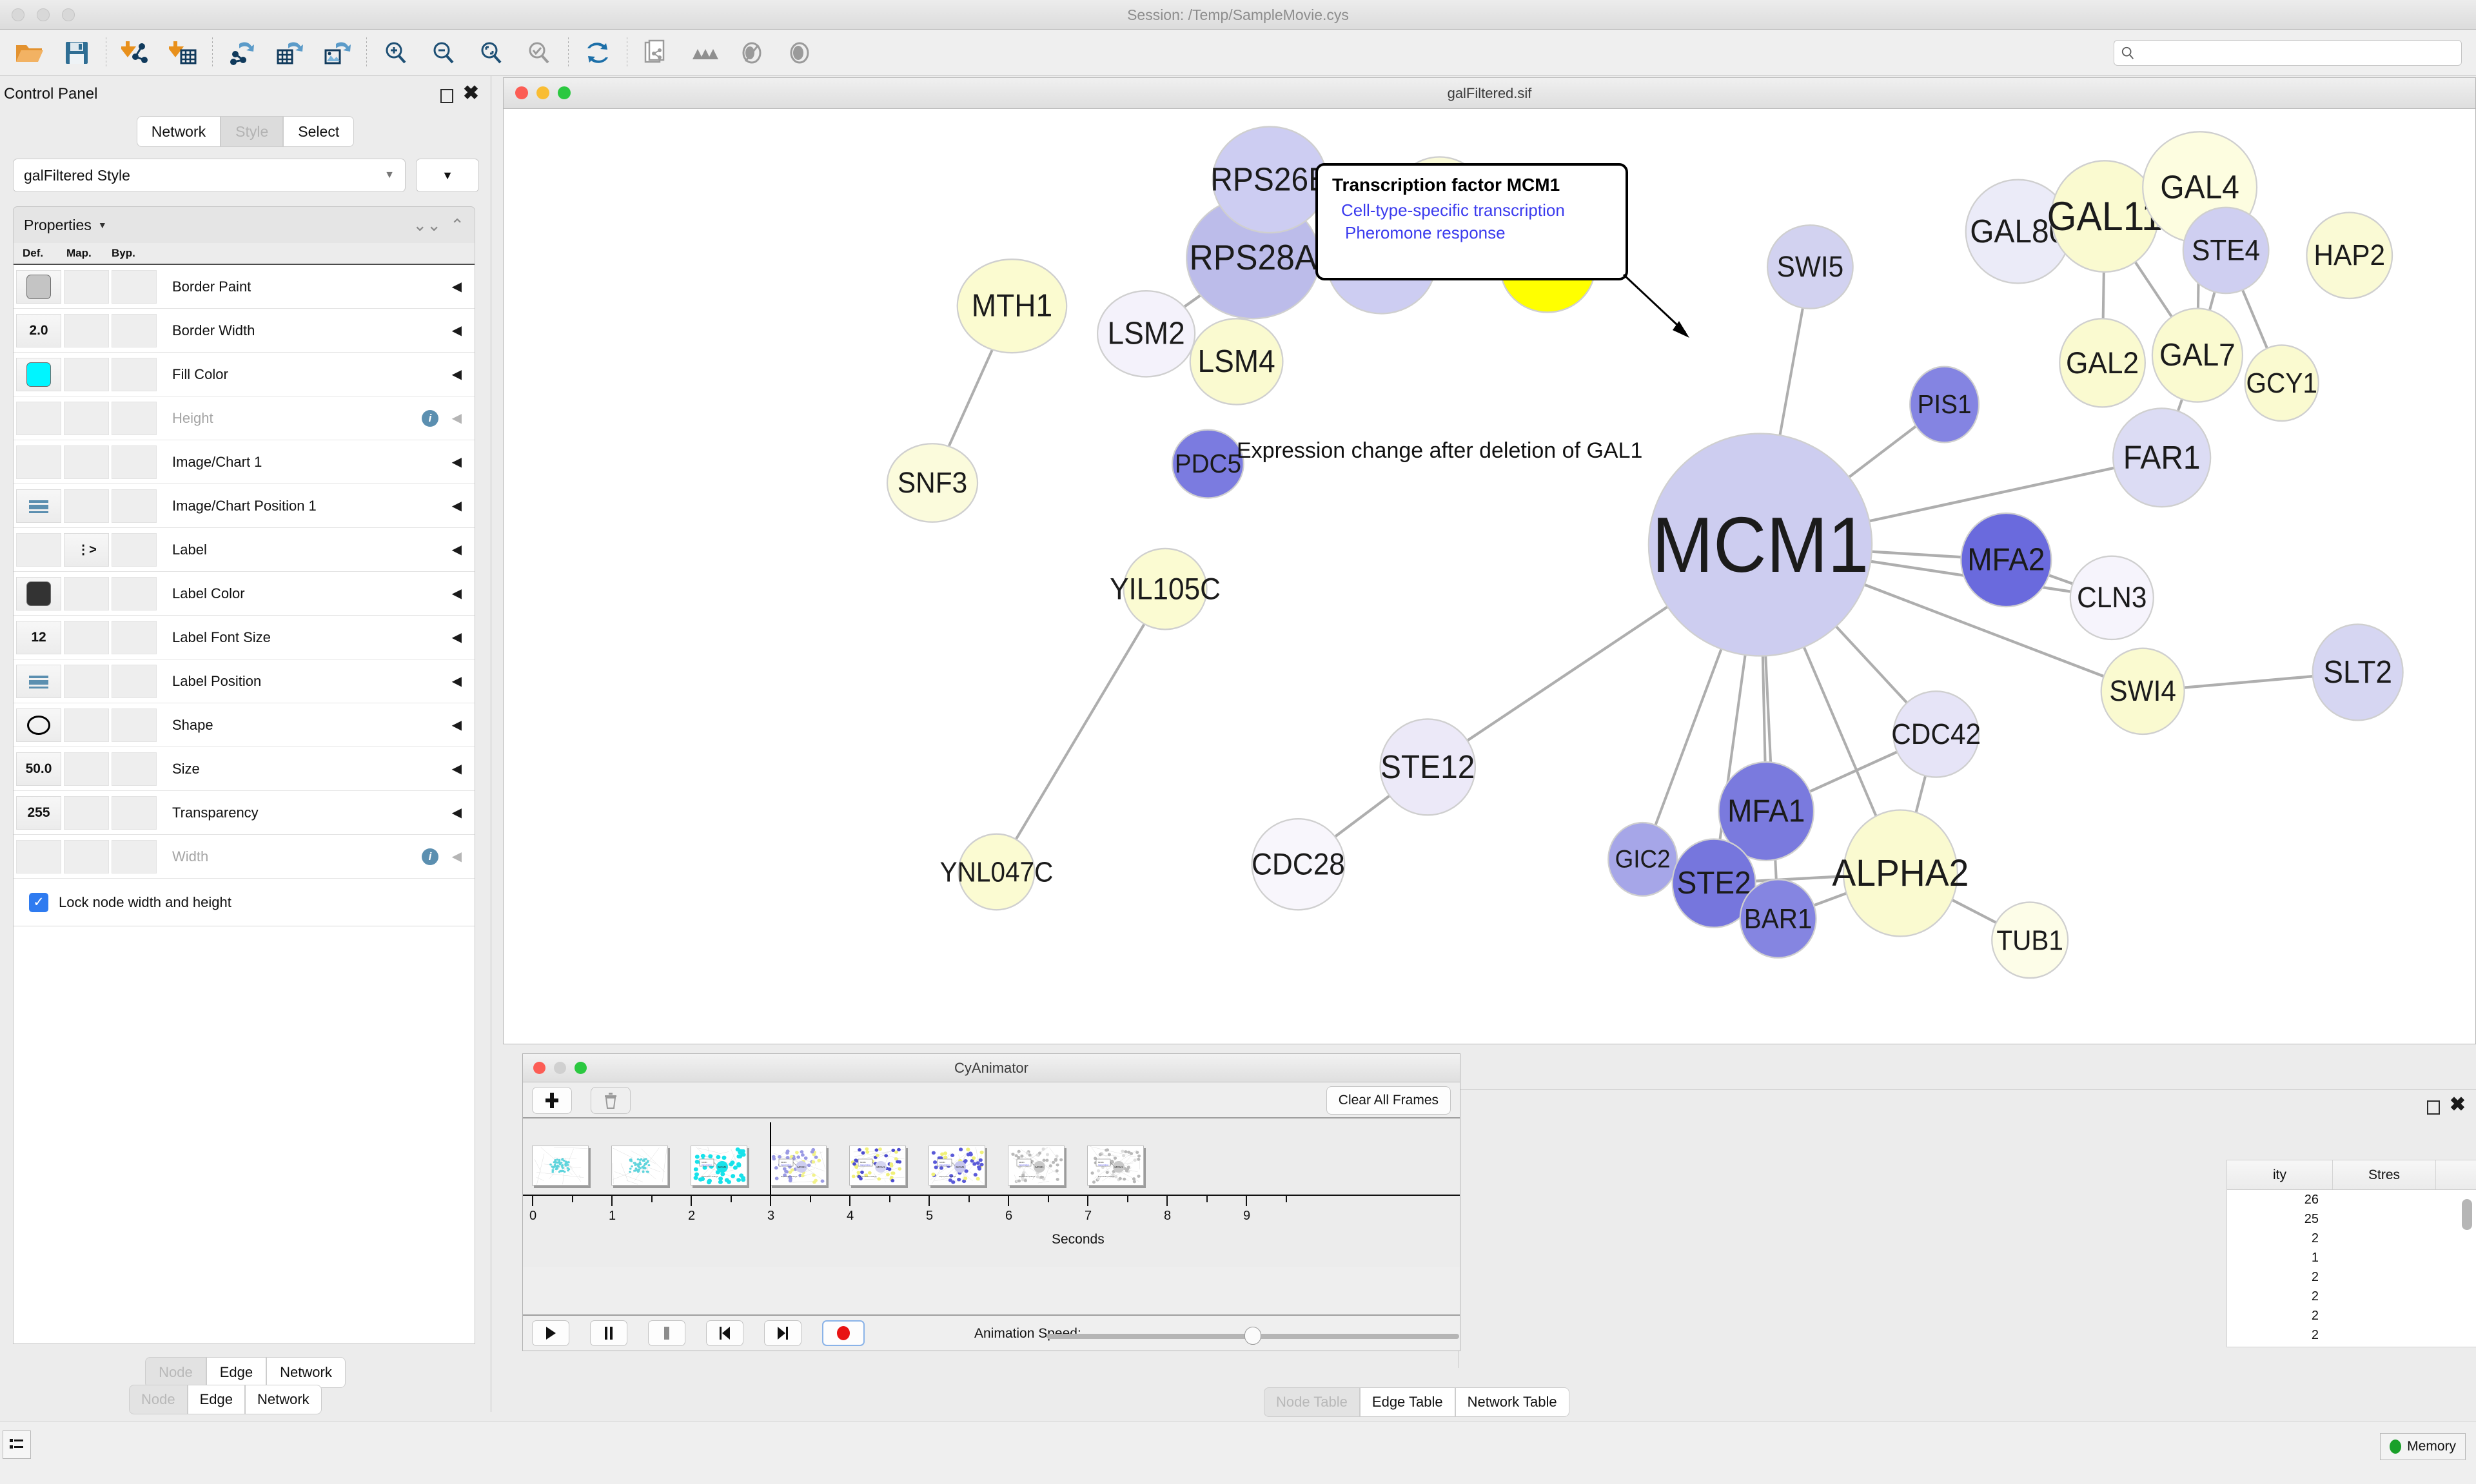 The width and height of the screenshot is (2476, 1484). I want to click on animation-frame, so click(639, 1166).